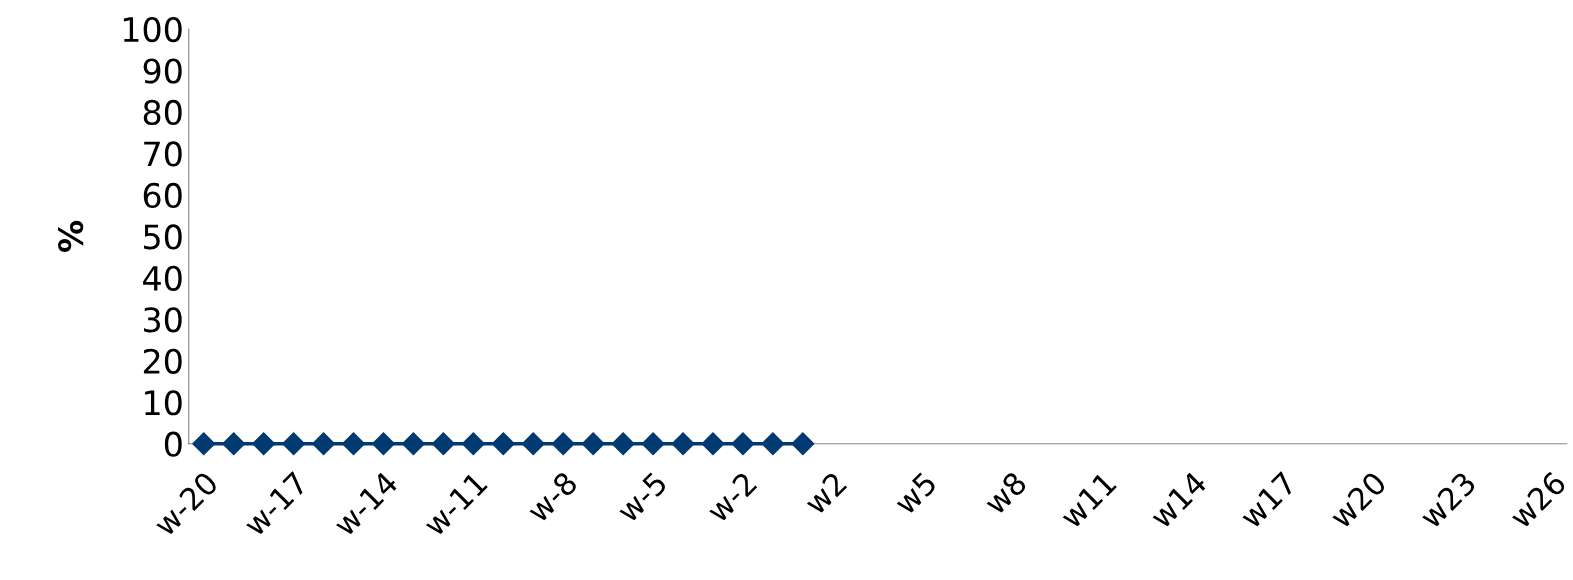 This screenshot has width=1573, height=580. Describe the element at coordinates (731, 497) in the screenshot. I see `x-tick-label: w-2` at that location.